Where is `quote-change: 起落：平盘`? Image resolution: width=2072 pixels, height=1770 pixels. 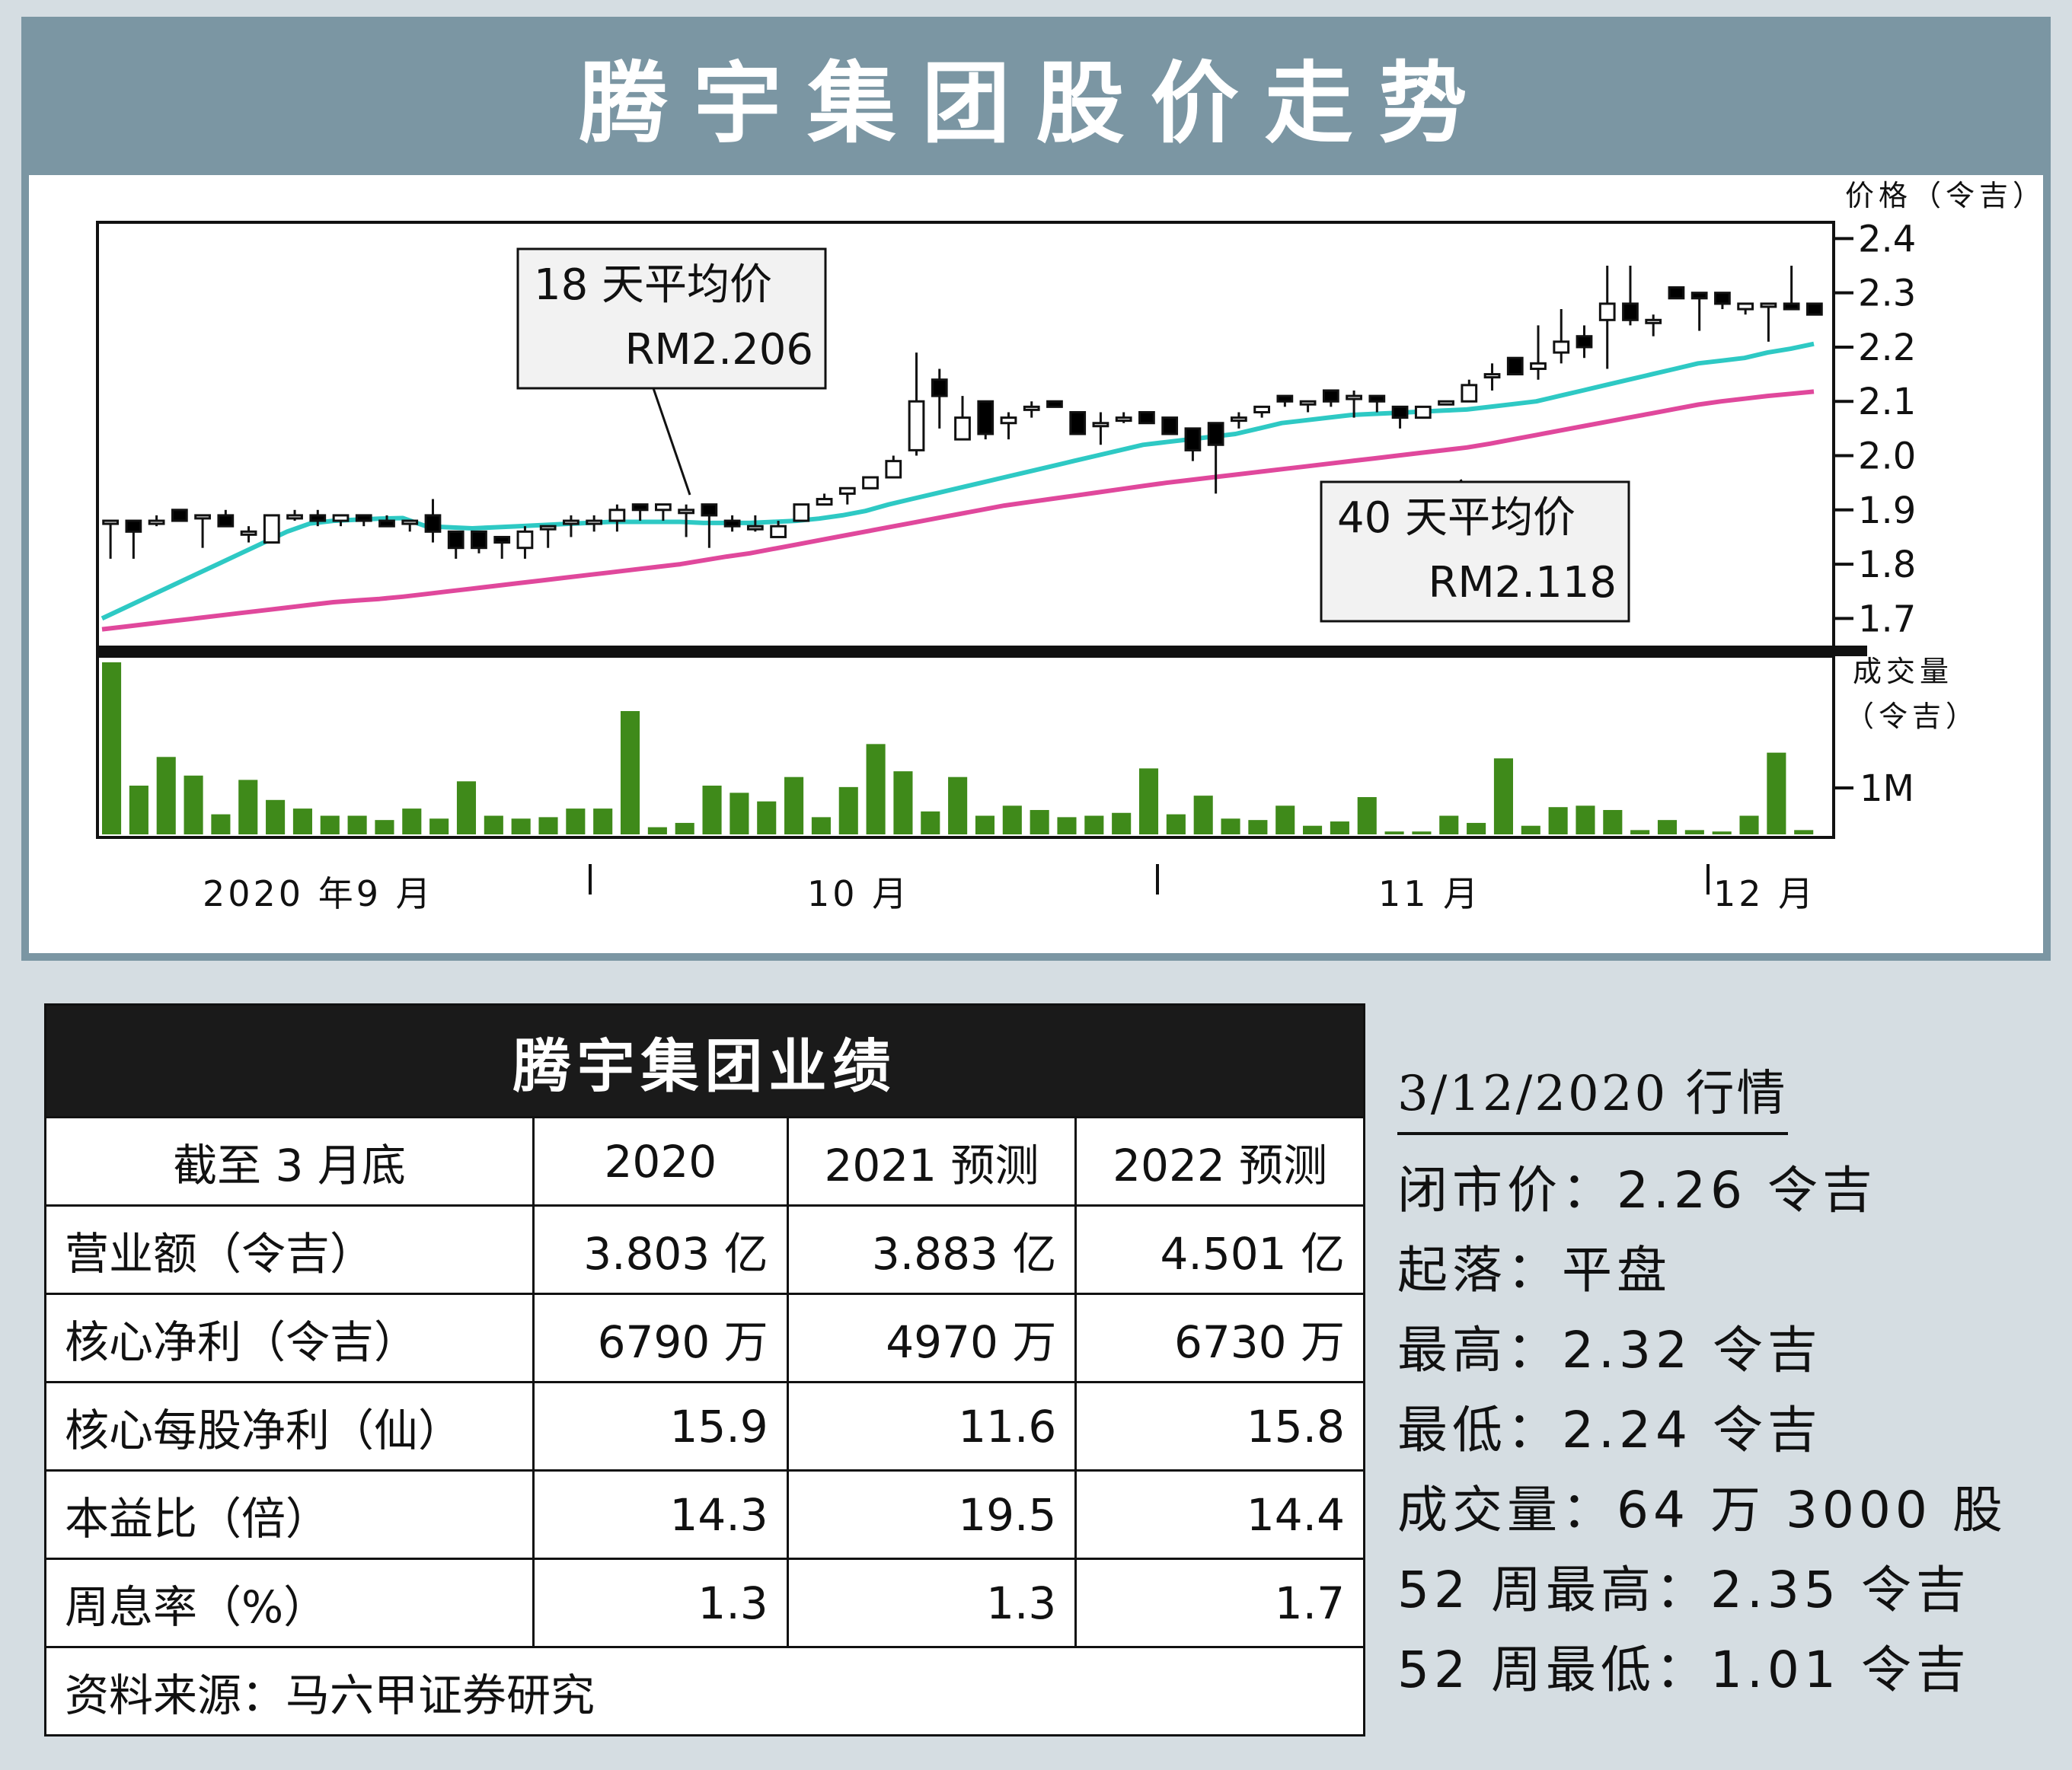 quote-change: 起落：平盘 is located at coordinates (1534, 1270).